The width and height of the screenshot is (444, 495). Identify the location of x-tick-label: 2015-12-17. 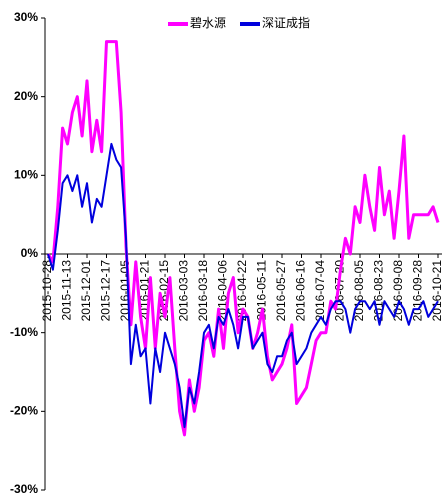
(106, 291).